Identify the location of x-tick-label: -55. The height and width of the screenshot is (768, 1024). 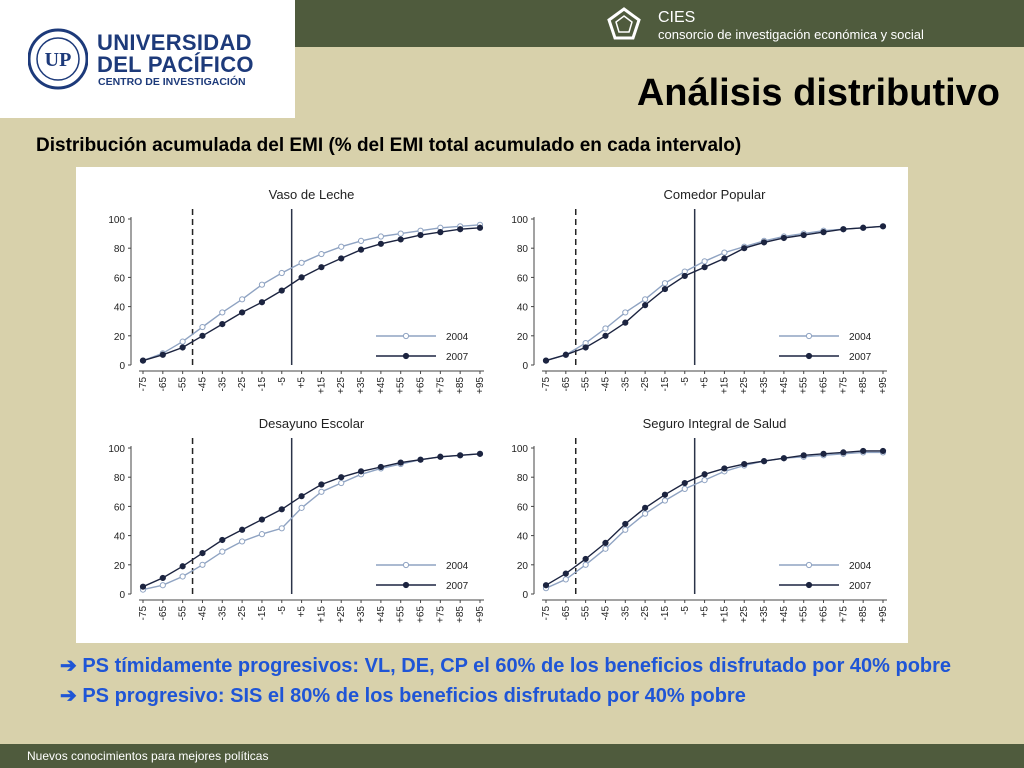
(586, 384).